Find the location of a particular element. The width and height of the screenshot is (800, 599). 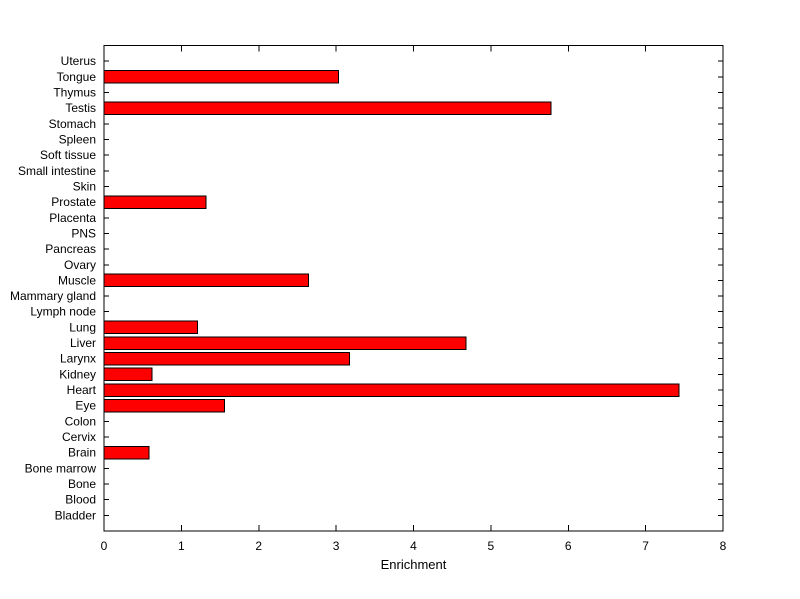

x-tick-label: 0 is located at coordinates (104, 546).